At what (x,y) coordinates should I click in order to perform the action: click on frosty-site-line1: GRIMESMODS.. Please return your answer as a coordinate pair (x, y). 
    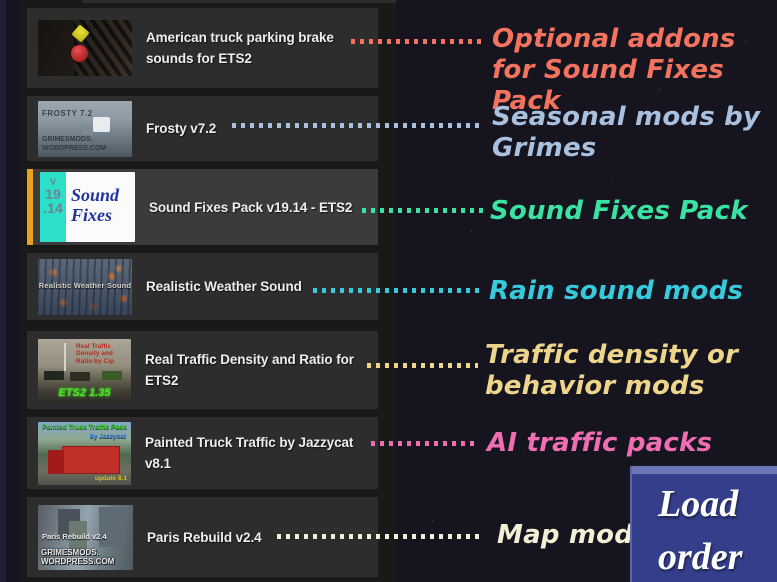
    Looking at the image, I should click on (67, 139).